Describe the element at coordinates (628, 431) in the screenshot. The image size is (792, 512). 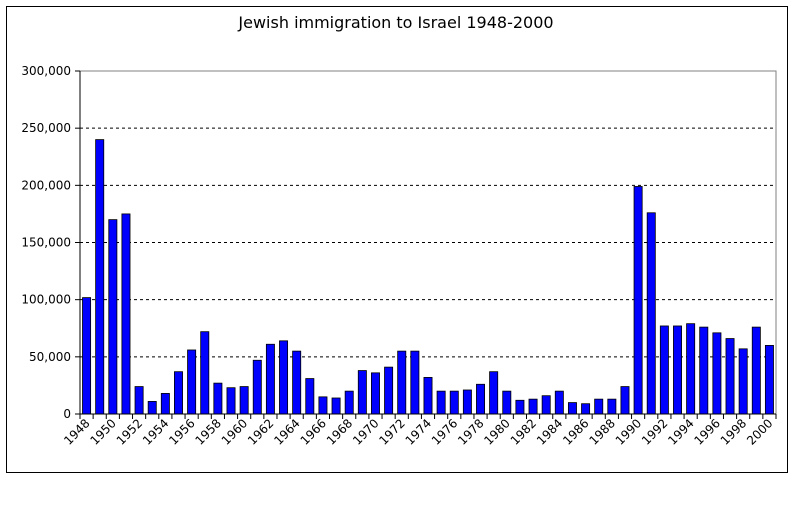
I see `x-tick-label: 1990` at that location.